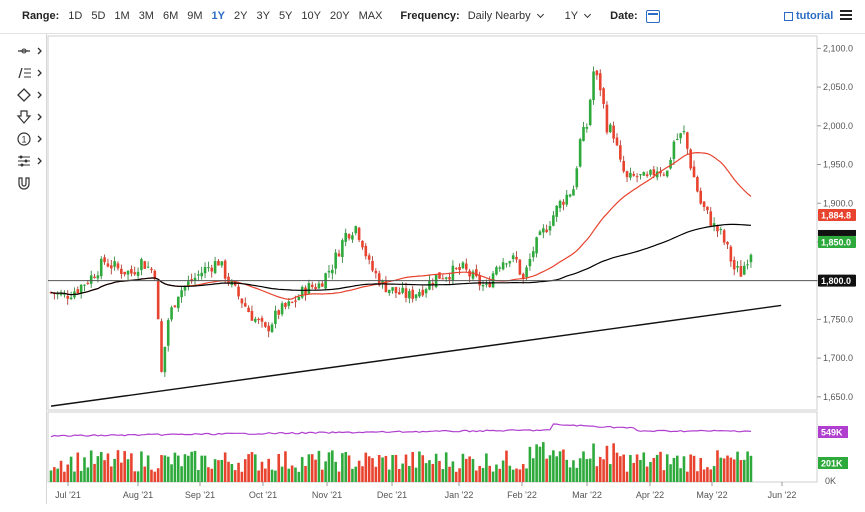  I want to click on range-6m: 6M, so click(170, 16).